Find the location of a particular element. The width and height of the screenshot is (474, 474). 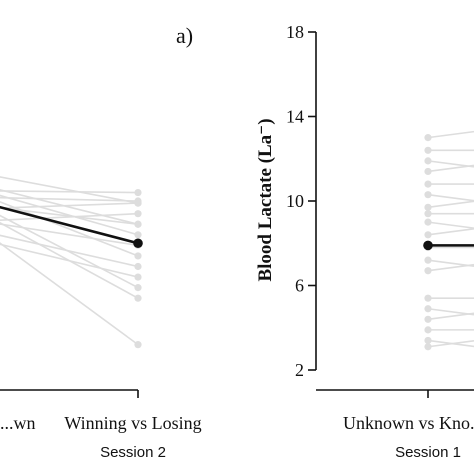

right-mean-point is located at coordinates (428, 245).